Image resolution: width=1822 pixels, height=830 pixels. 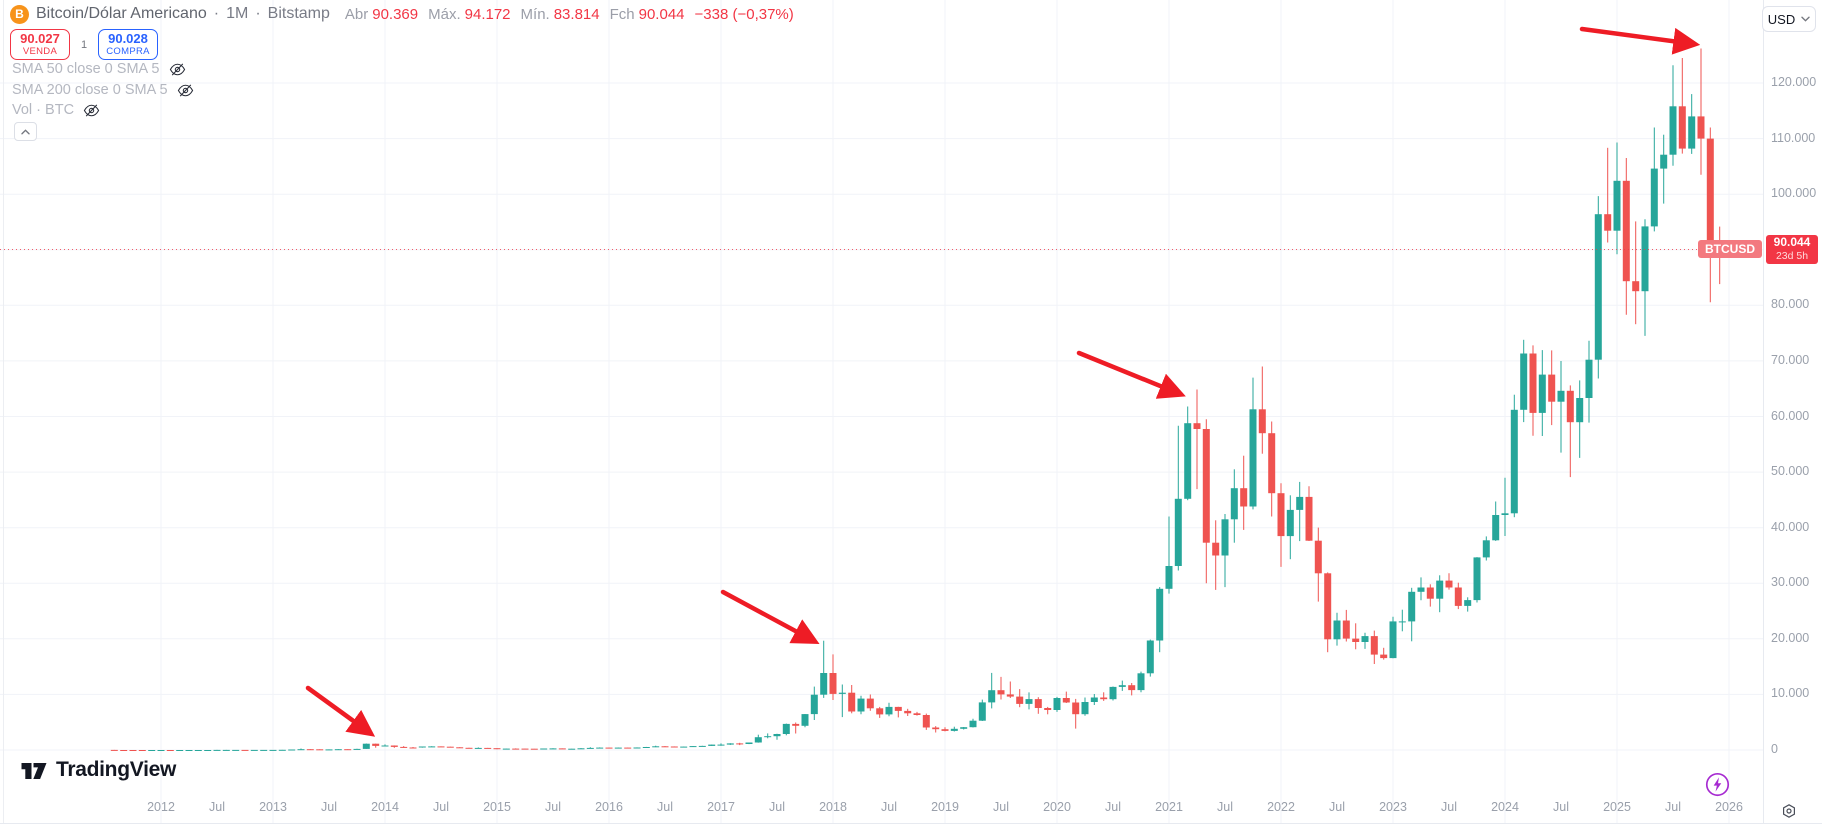 What do you see at coordinates (40, 38) in the screenshot?
I see `sell-price: 90.027` at bounding box center [40, 38].